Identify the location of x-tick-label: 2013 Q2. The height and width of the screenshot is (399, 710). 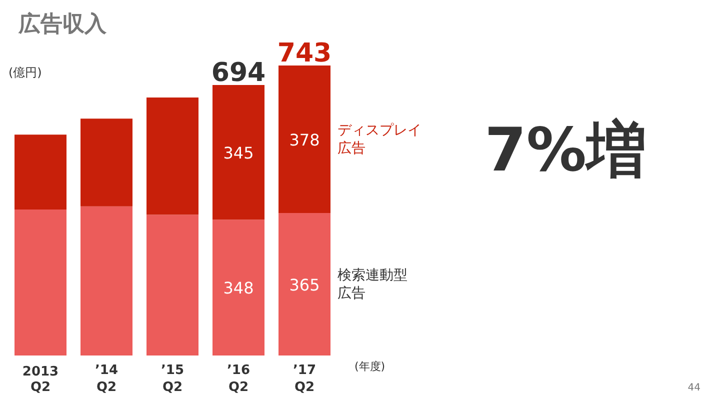
(40, 379).